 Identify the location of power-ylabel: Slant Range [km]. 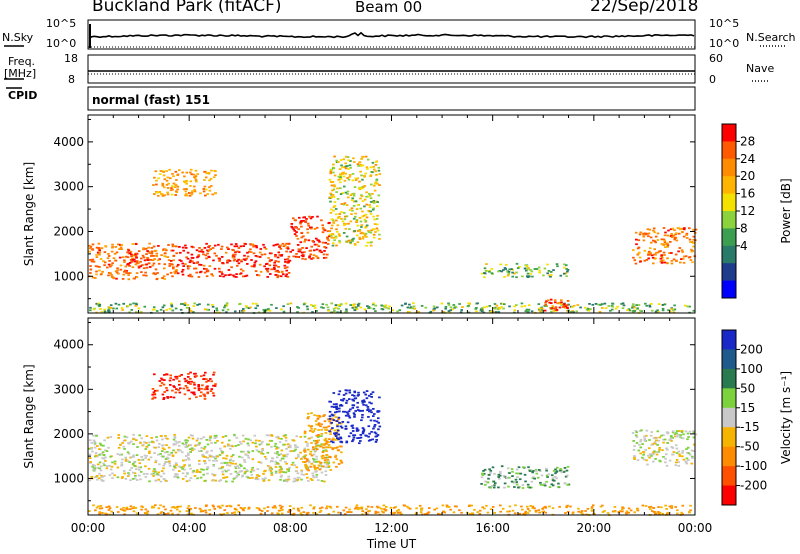
(29, 214).